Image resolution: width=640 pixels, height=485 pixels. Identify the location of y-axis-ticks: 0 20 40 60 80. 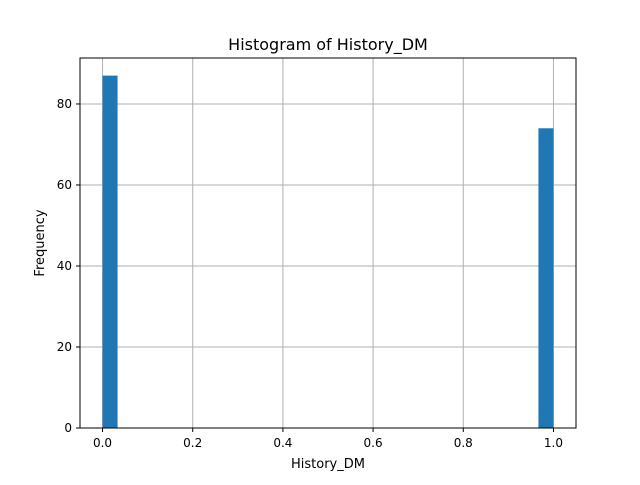
(68, 266).